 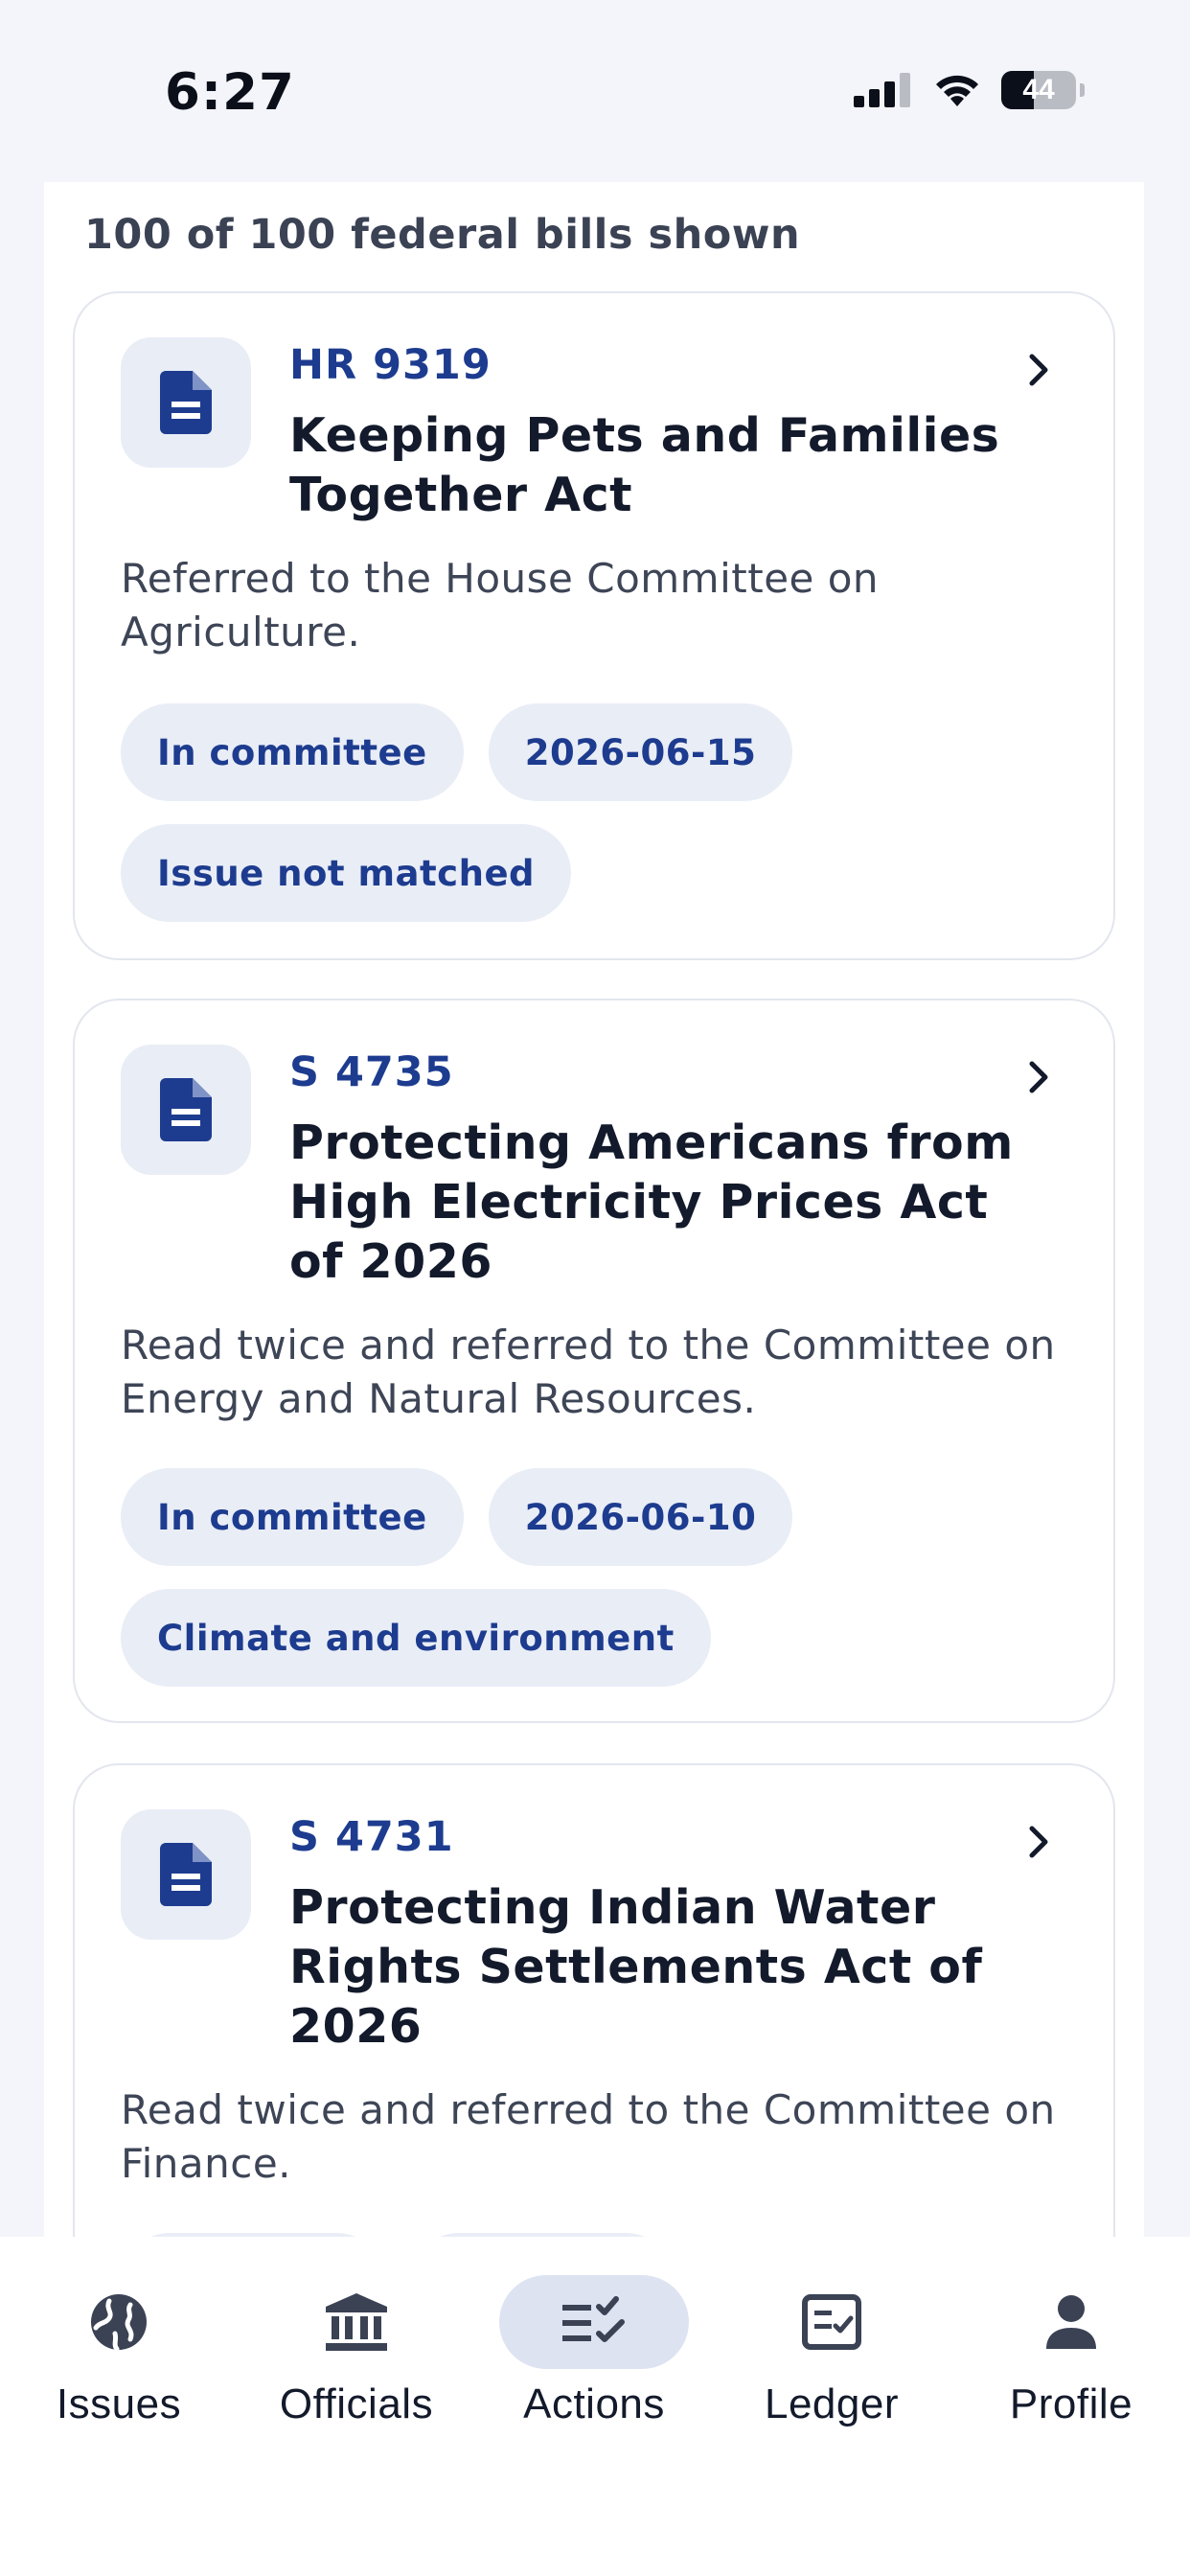 I want to click on battery-percent: 44, so click(x=1038, y=89).